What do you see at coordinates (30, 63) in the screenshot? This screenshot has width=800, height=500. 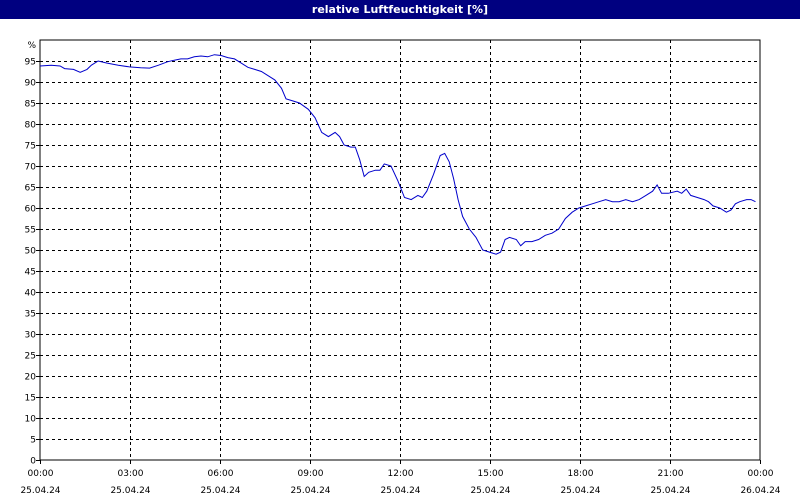 I see `y-tick-label: 95` at bounding box center [30, 63].